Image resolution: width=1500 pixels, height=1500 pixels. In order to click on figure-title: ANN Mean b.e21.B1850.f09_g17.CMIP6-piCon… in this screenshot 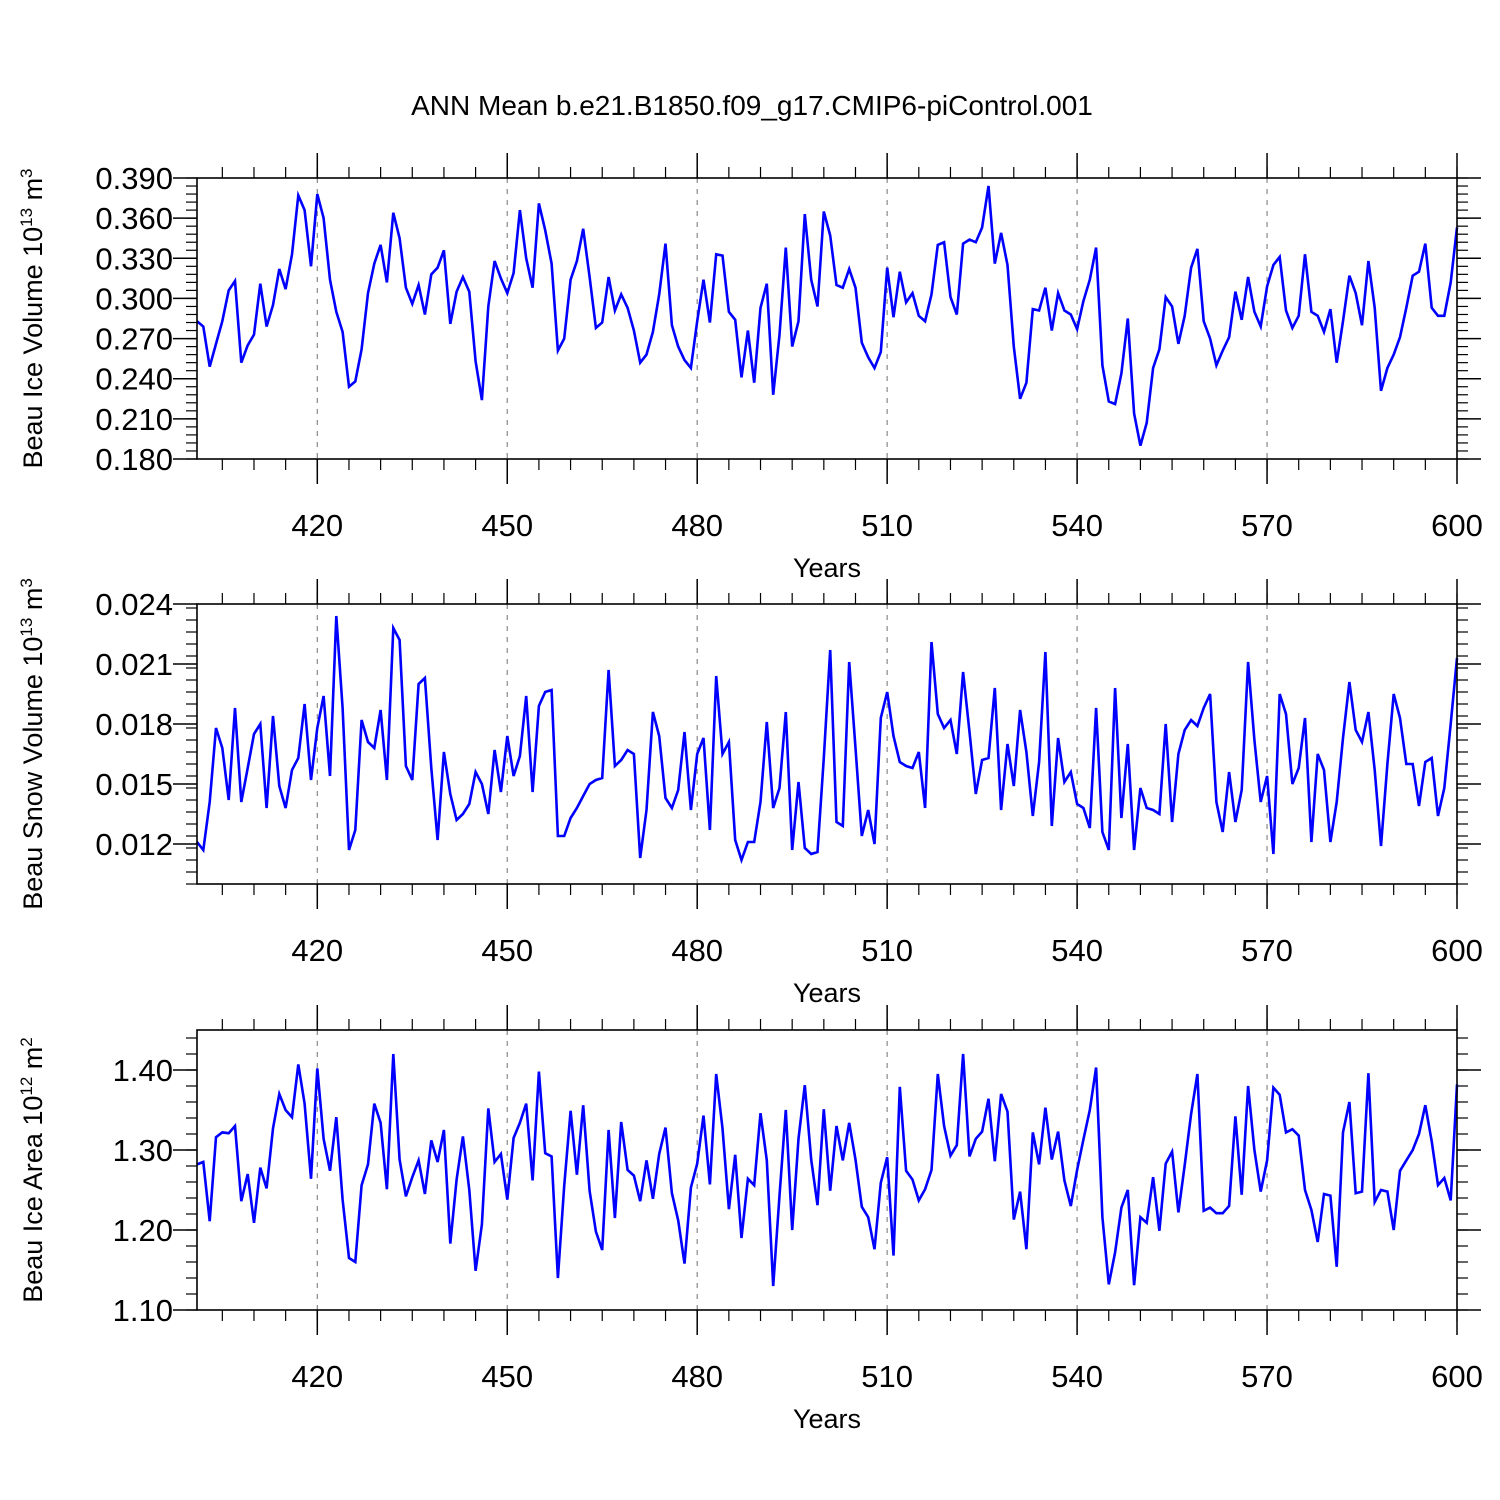, I will do `click(752, 105)`.